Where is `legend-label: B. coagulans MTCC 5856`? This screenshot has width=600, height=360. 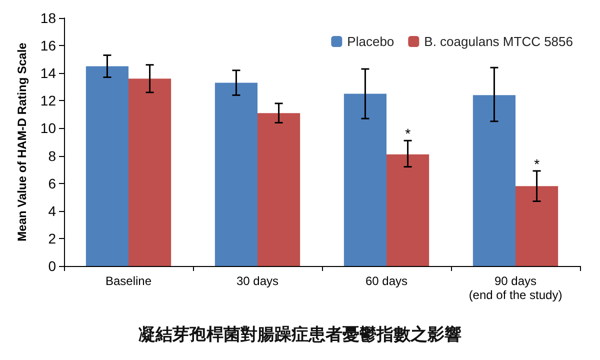
legend-label: B. coagulans MTCC 5856 is located at coordinates (499, 41).